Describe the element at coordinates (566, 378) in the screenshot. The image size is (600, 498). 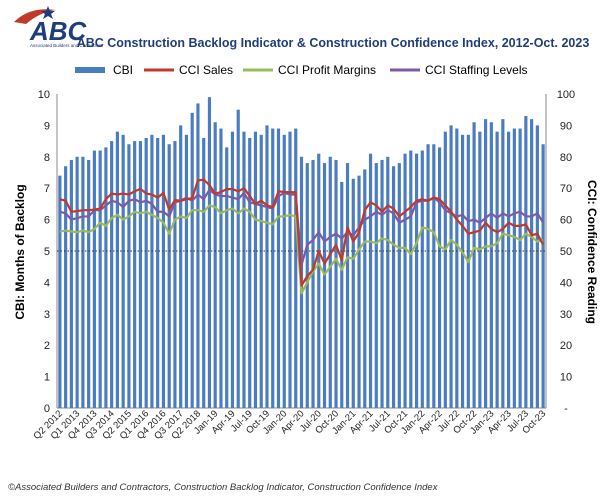
I see `y2-tick-label: 10` at that location.